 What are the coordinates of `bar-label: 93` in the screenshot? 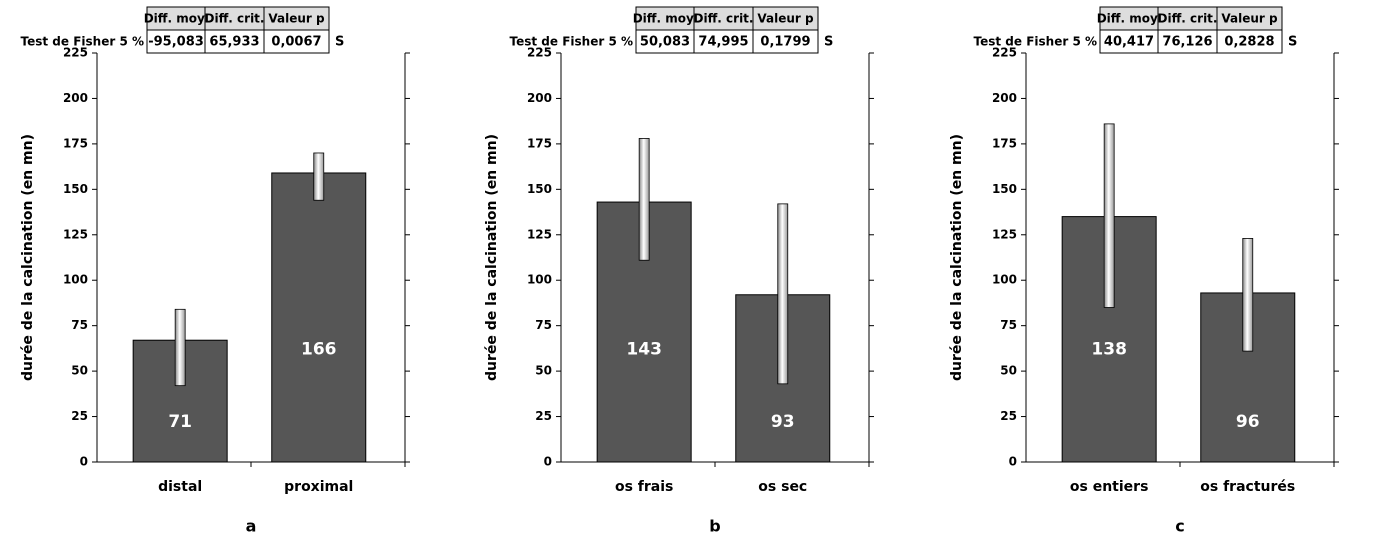 It's located at (783, 422).